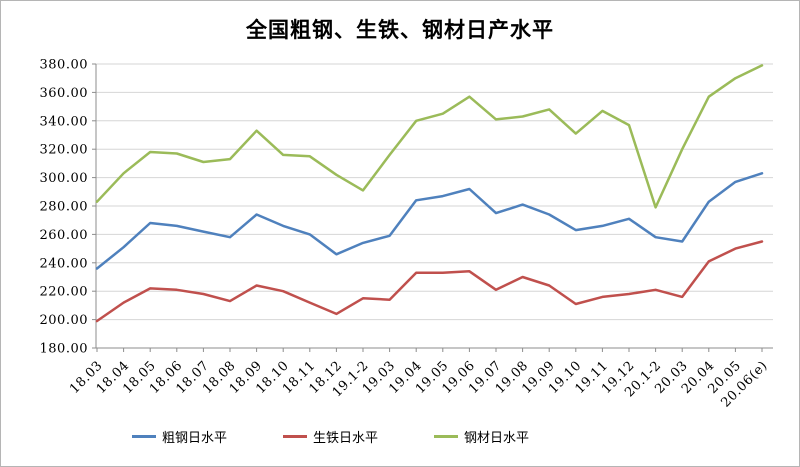  What do you see at coordinates (64, 121) in the screenshot?
I see `y-axis-label: 340.00` at bounding box center [64, 121].